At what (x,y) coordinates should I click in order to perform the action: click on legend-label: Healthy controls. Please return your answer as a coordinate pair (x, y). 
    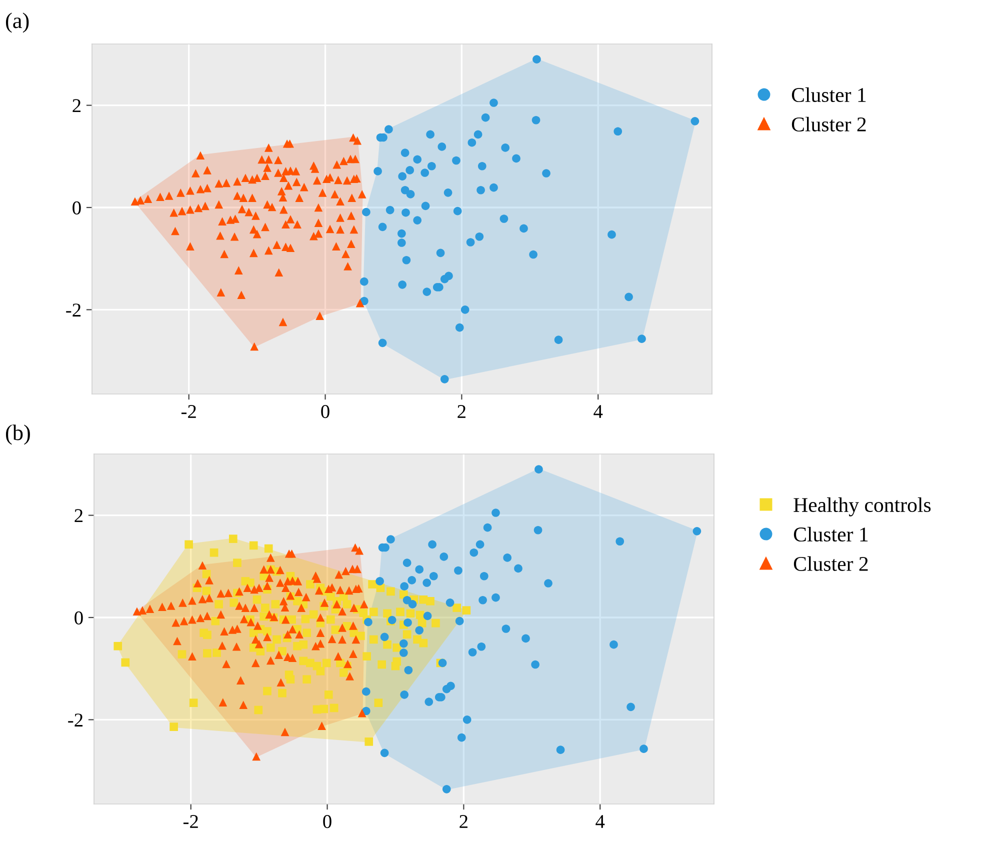
    Looking at the image, I should click on (862, 506).